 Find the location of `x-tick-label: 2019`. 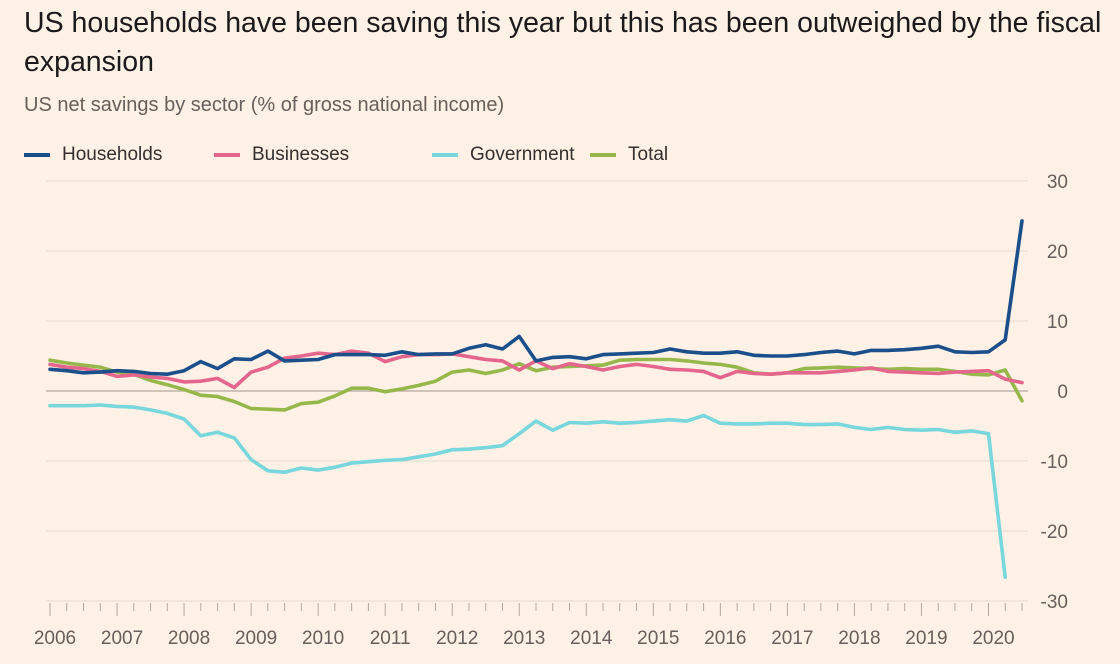

x-tick-label: 2019 is located at coordinates (926, 638).